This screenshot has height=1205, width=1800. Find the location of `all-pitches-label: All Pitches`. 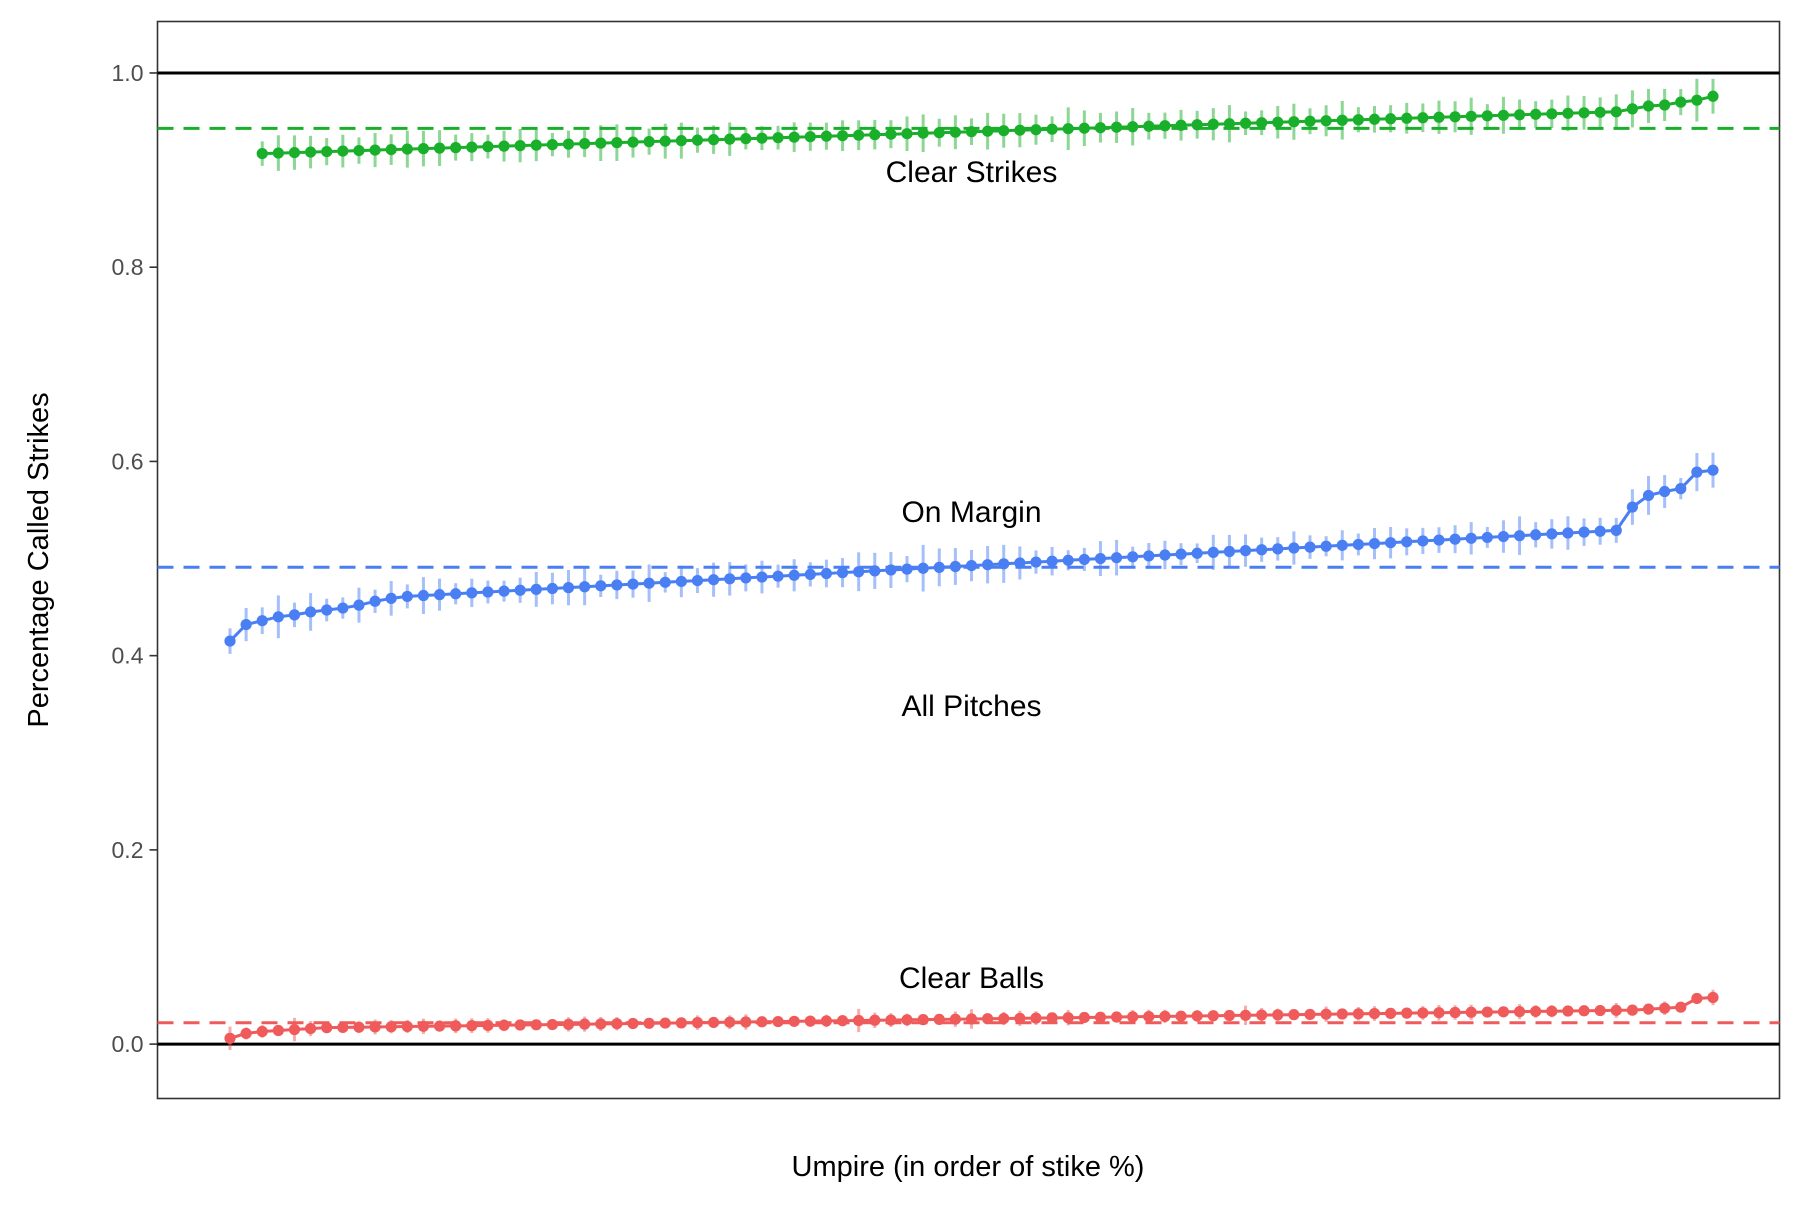

all-pitches-label: All Pitches is located at coordinates (971, 706).